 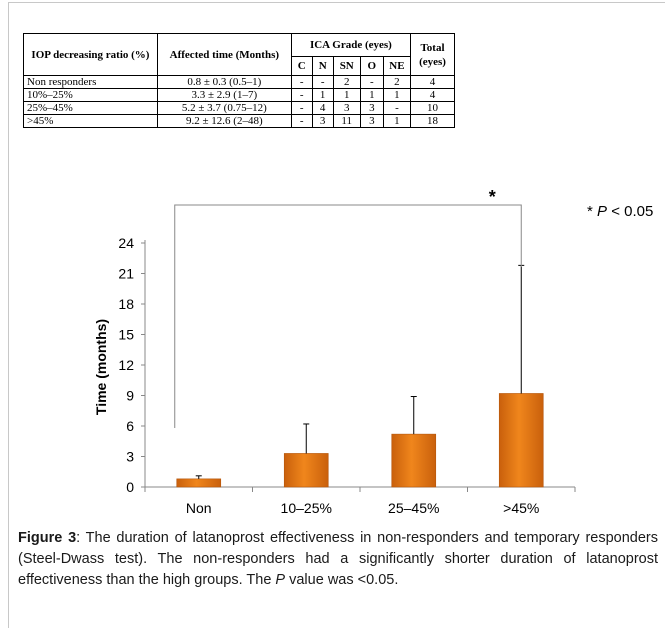 What do you see at coordinates (224, 108) in the screenshot?
I see `cell-time: 5.2 ± 3.7 (0.75–12)` at bounding box center [224, 108].